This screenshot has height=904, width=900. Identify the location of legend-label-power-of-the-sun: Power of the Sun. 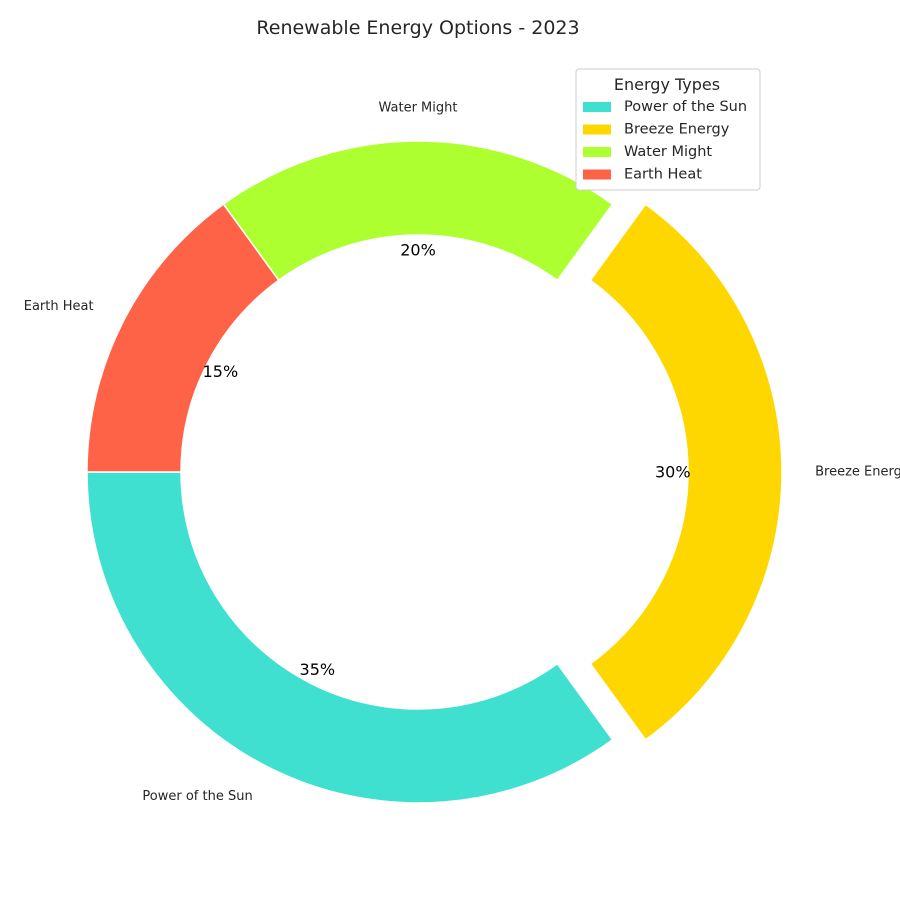
(685, 107).